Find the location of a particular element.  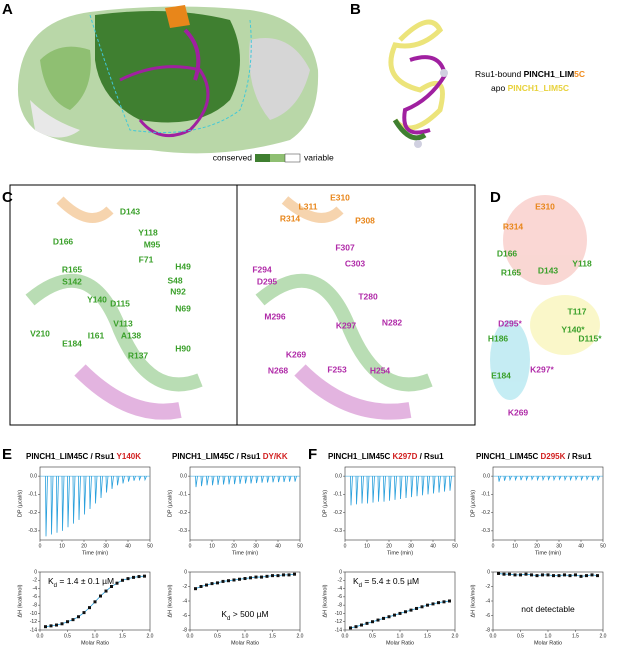

caption-line: apo PINCH1_LIM5C is located at coordinates (530, 88).